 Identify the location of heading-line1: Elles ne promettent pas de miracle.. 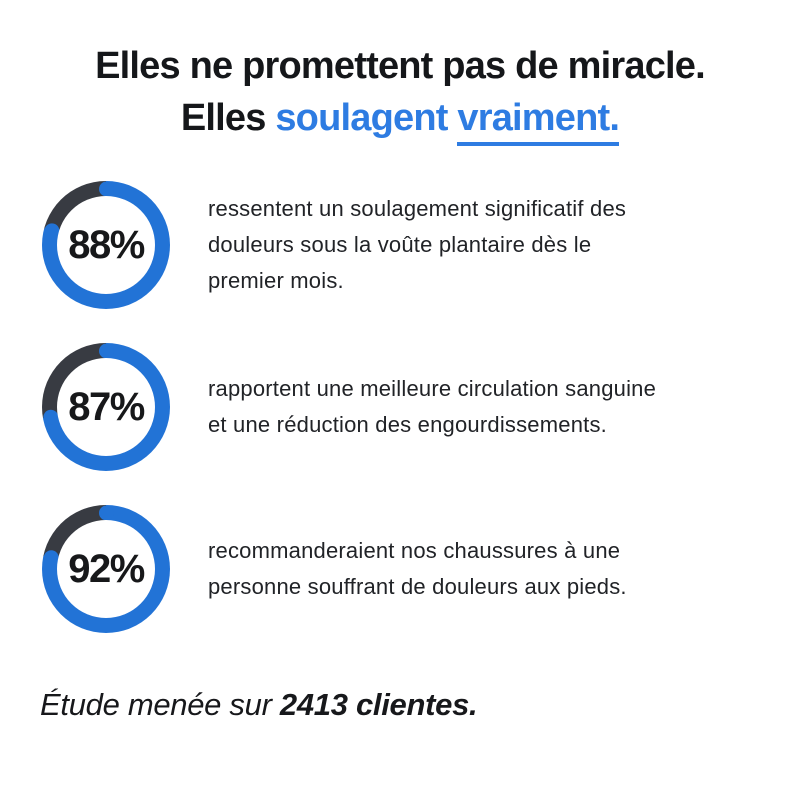
(400, 66).